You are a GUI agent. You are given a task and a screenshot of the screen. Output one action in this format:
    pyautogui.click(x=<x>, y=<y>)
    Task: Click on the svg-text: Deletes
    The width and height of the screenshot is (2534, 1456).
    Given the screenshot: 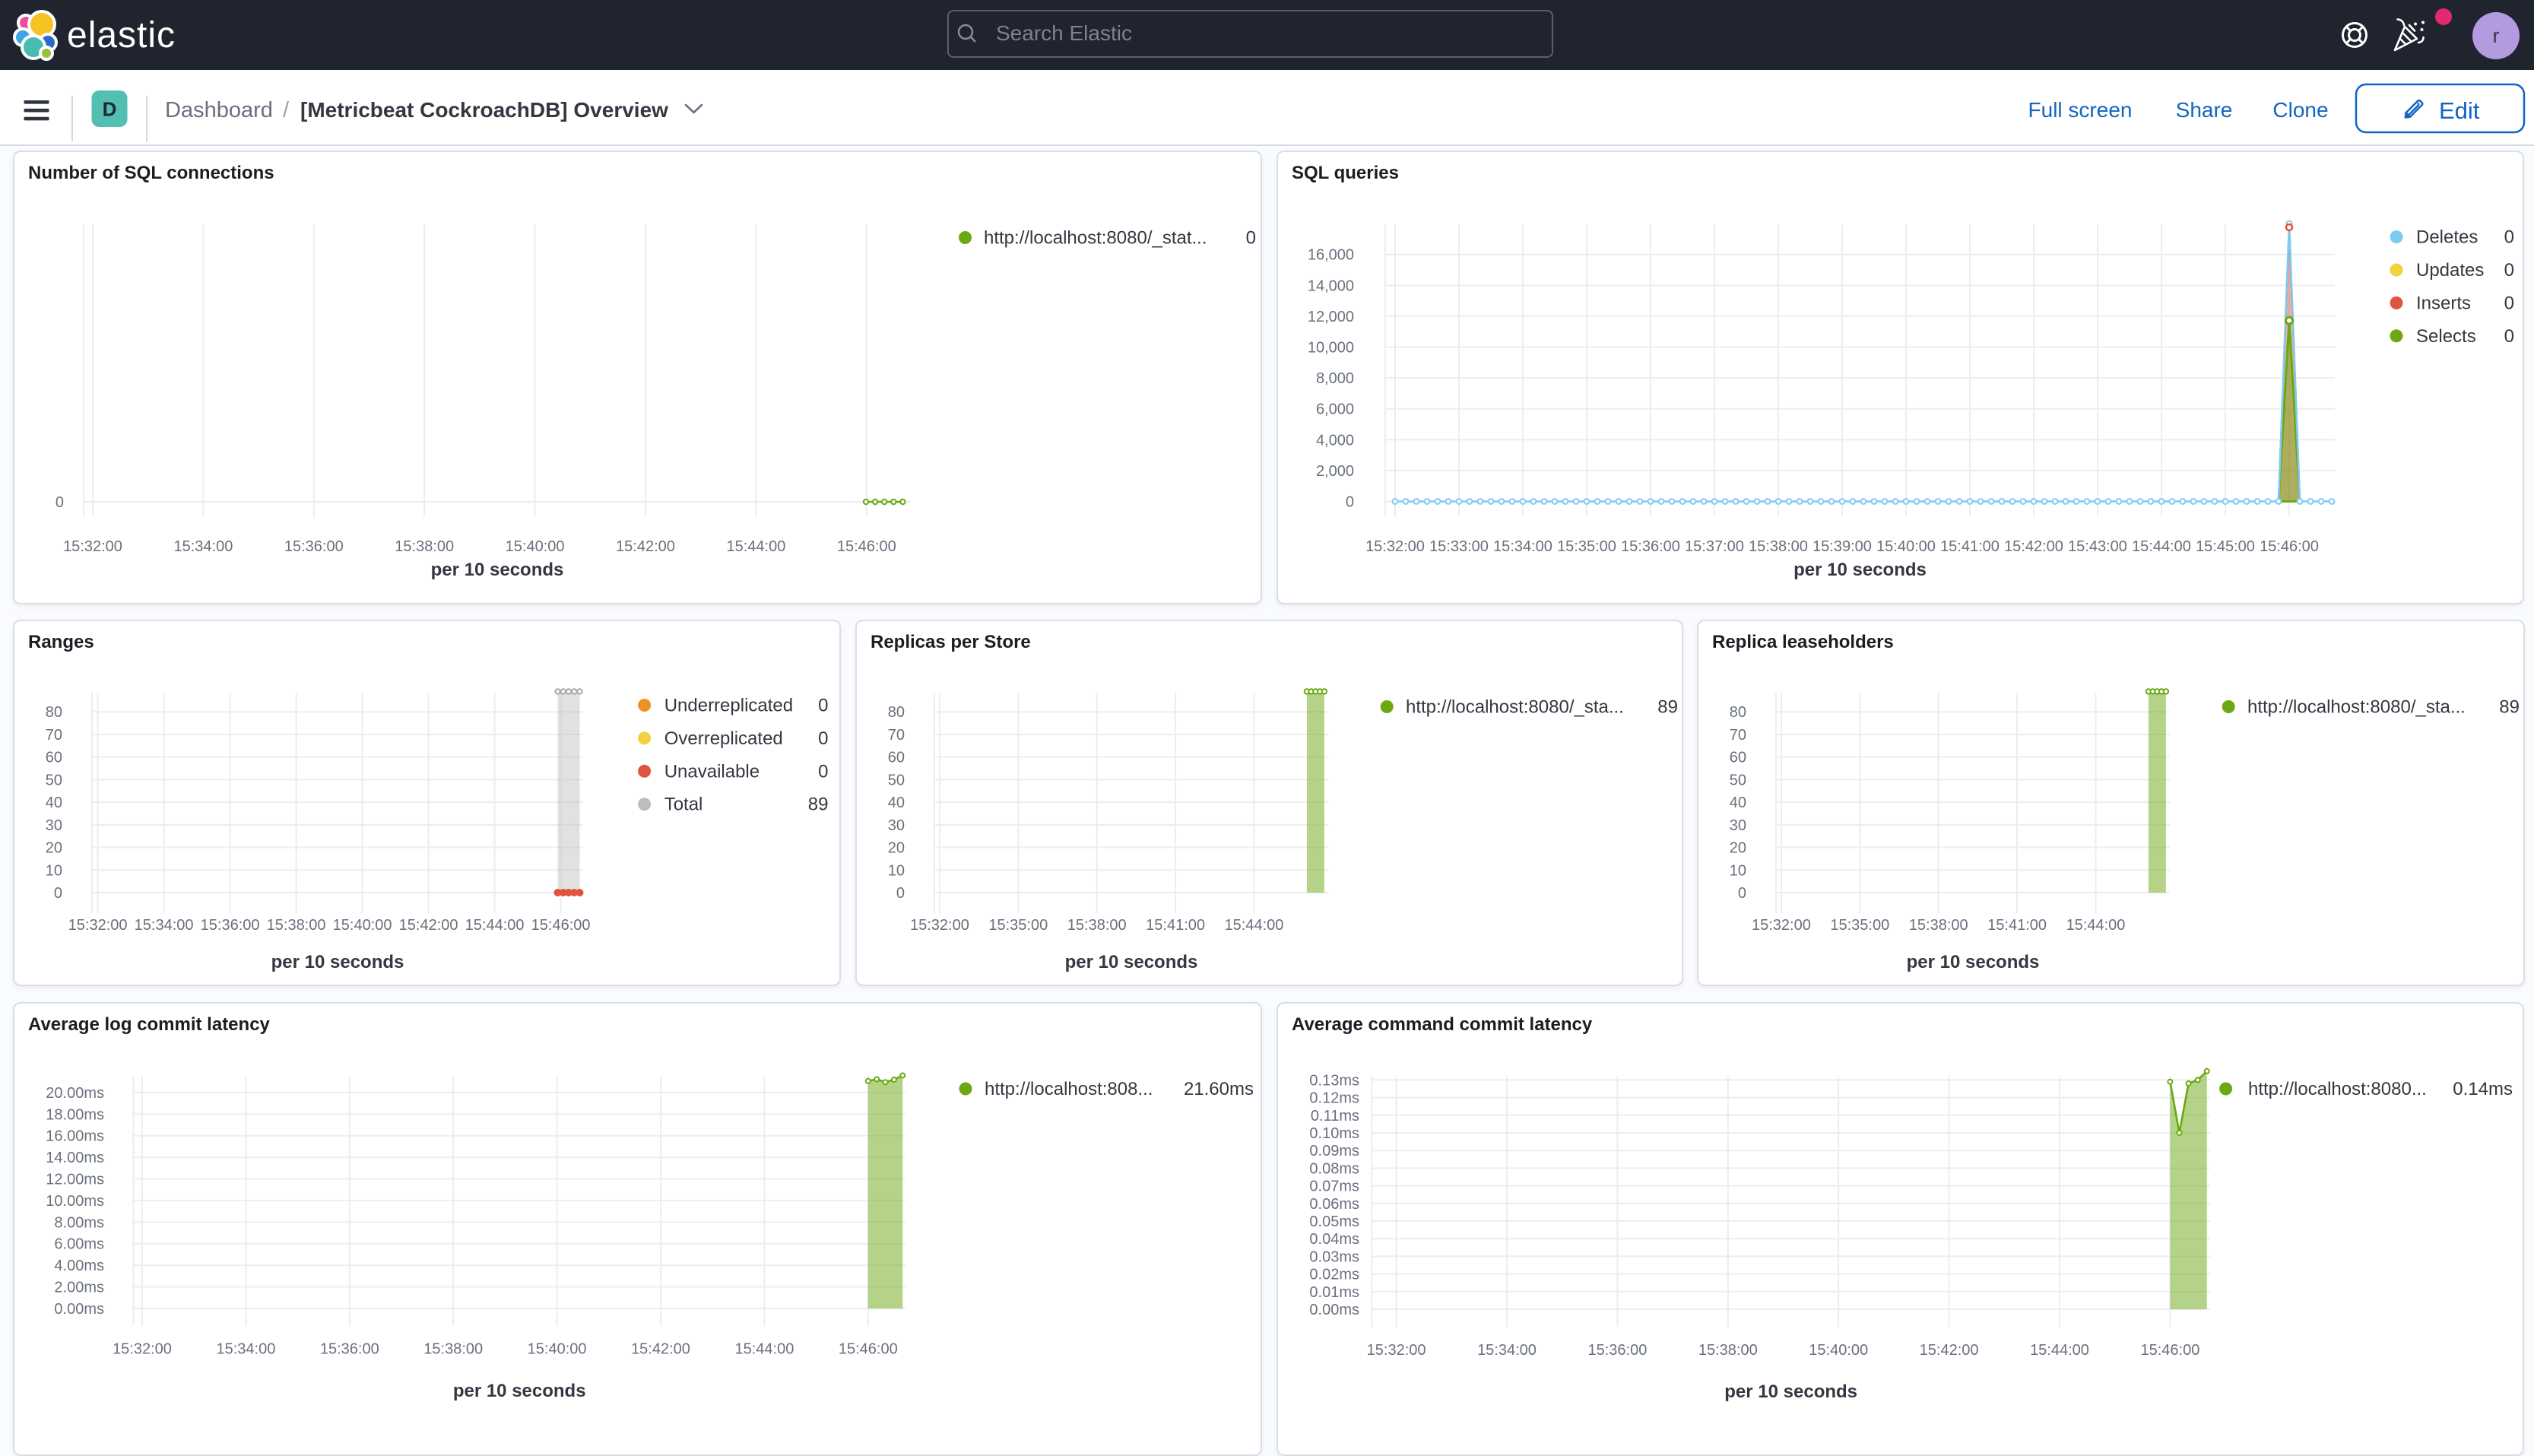 What is the action you would take?
    pyautogui.click(x=2447, y=237)
    